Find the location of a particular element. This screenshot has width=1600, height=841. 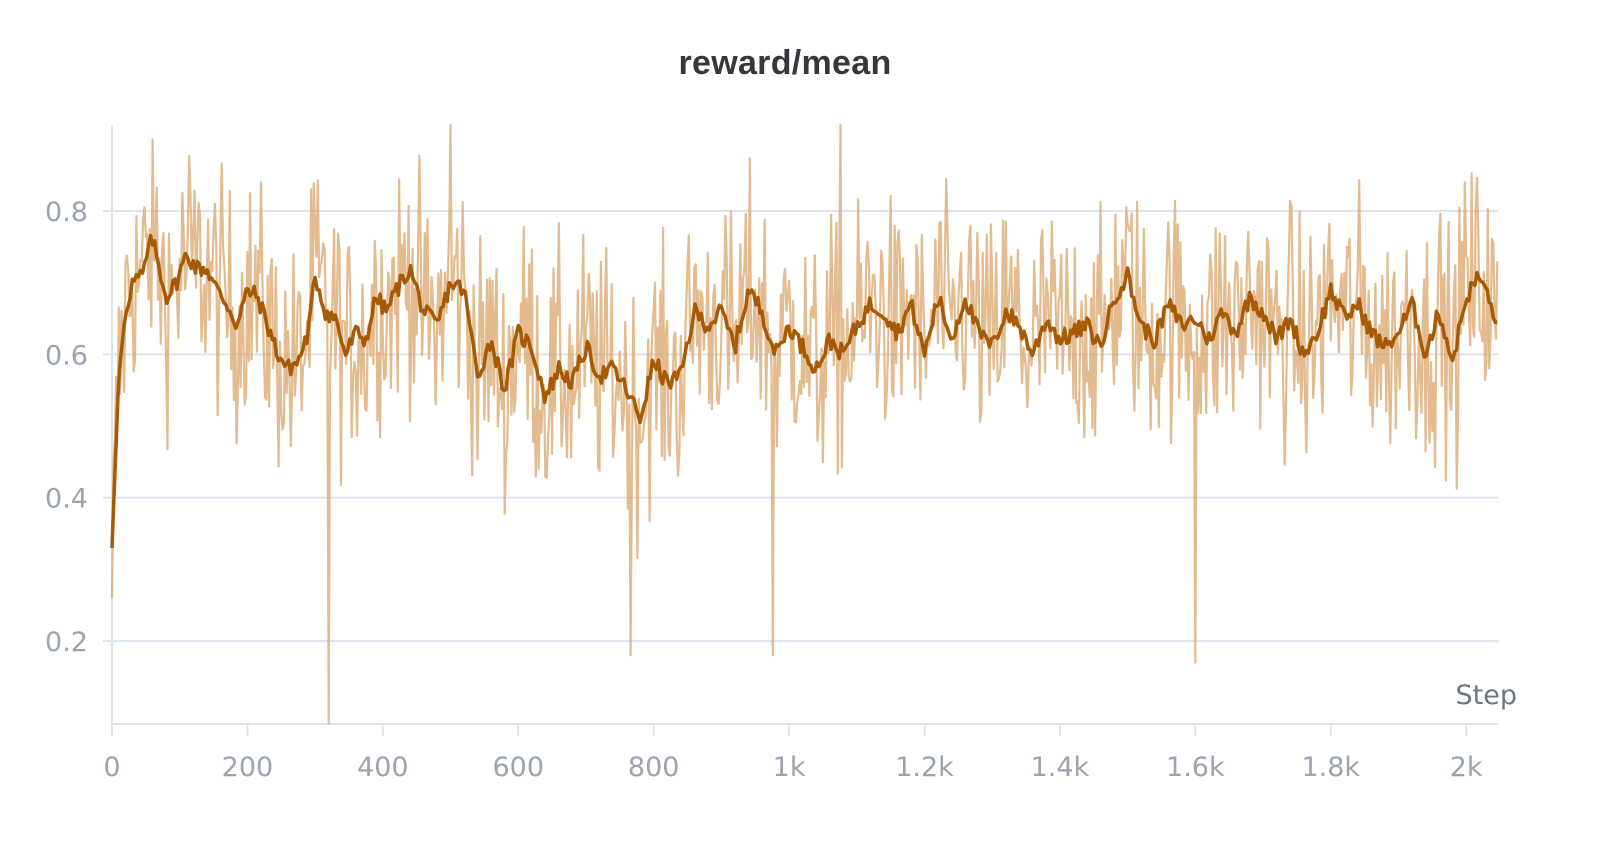

x-tick-label: 200 is located at coordinates (248, 767).